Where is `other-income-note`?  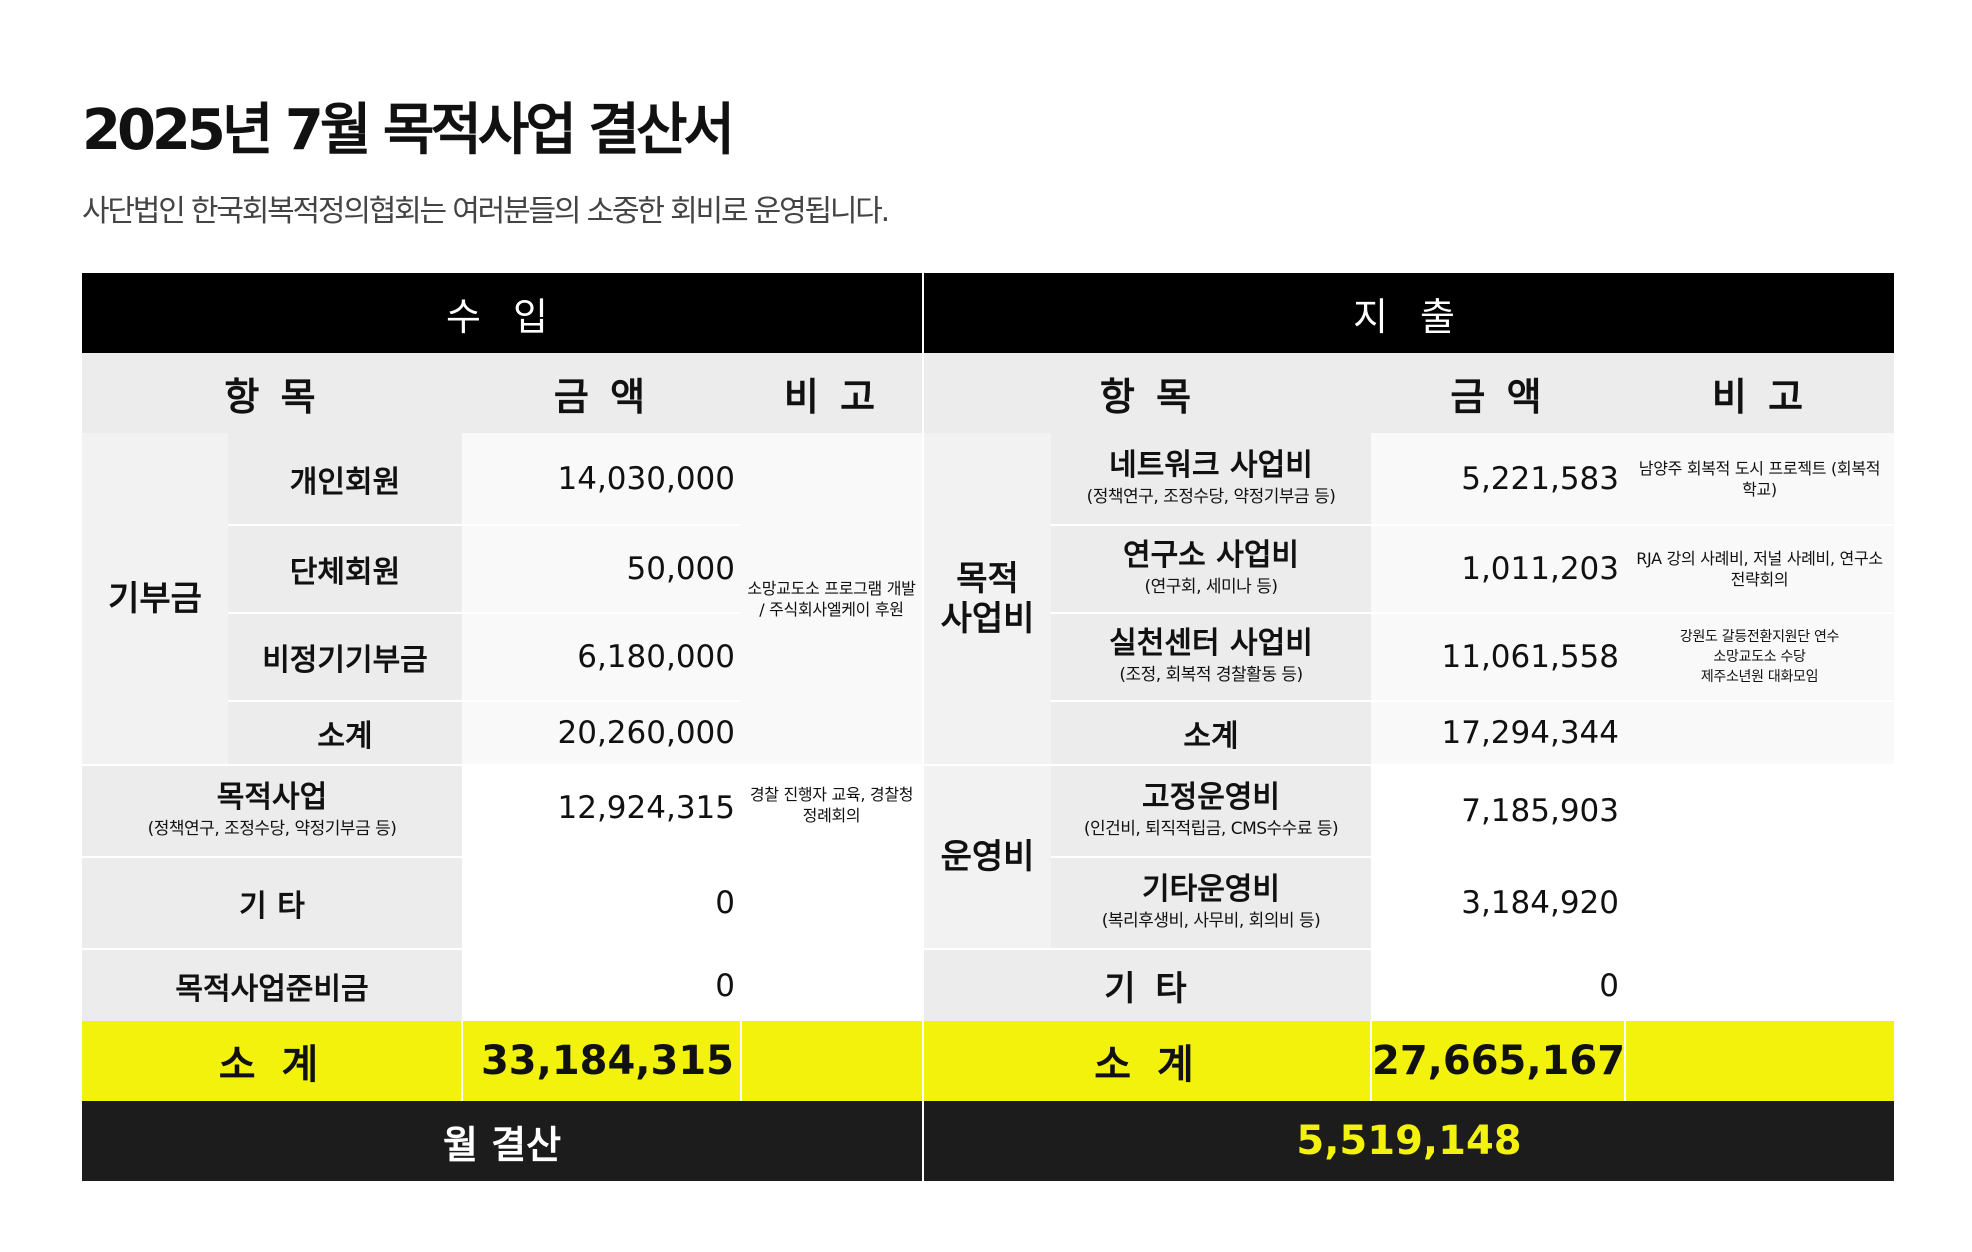
other-income-note is located at coordinates (832, 902).